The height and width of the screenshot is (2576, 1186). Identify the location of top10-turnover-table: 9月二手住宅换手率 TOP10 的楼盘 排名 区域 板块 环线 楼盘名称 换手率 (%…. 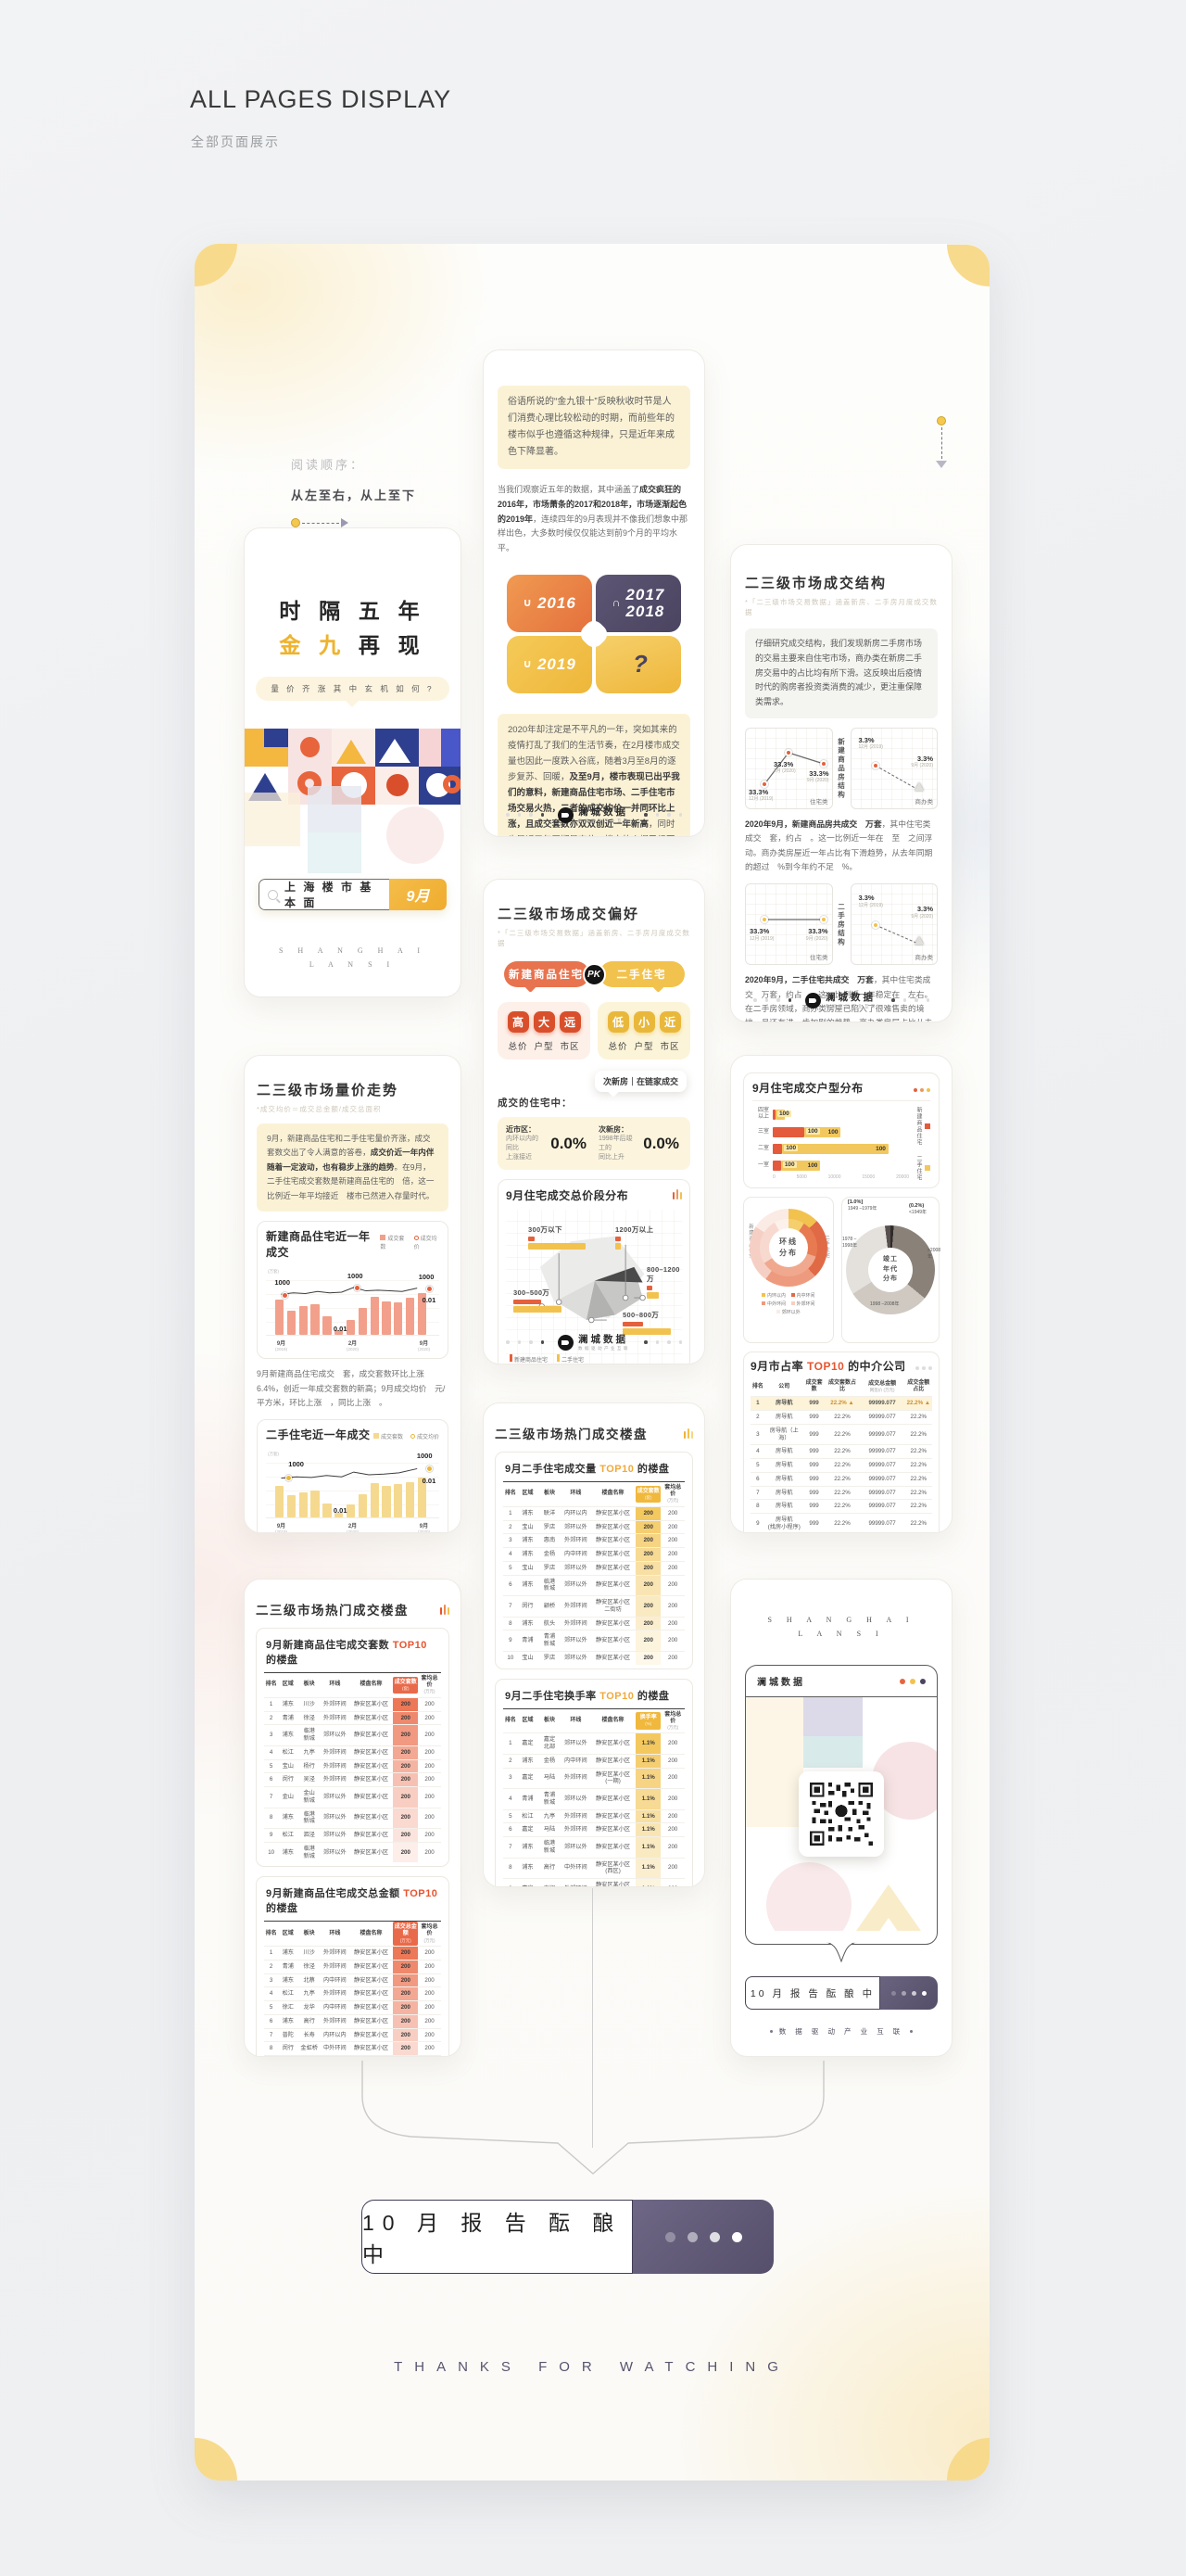
(594, 1782).